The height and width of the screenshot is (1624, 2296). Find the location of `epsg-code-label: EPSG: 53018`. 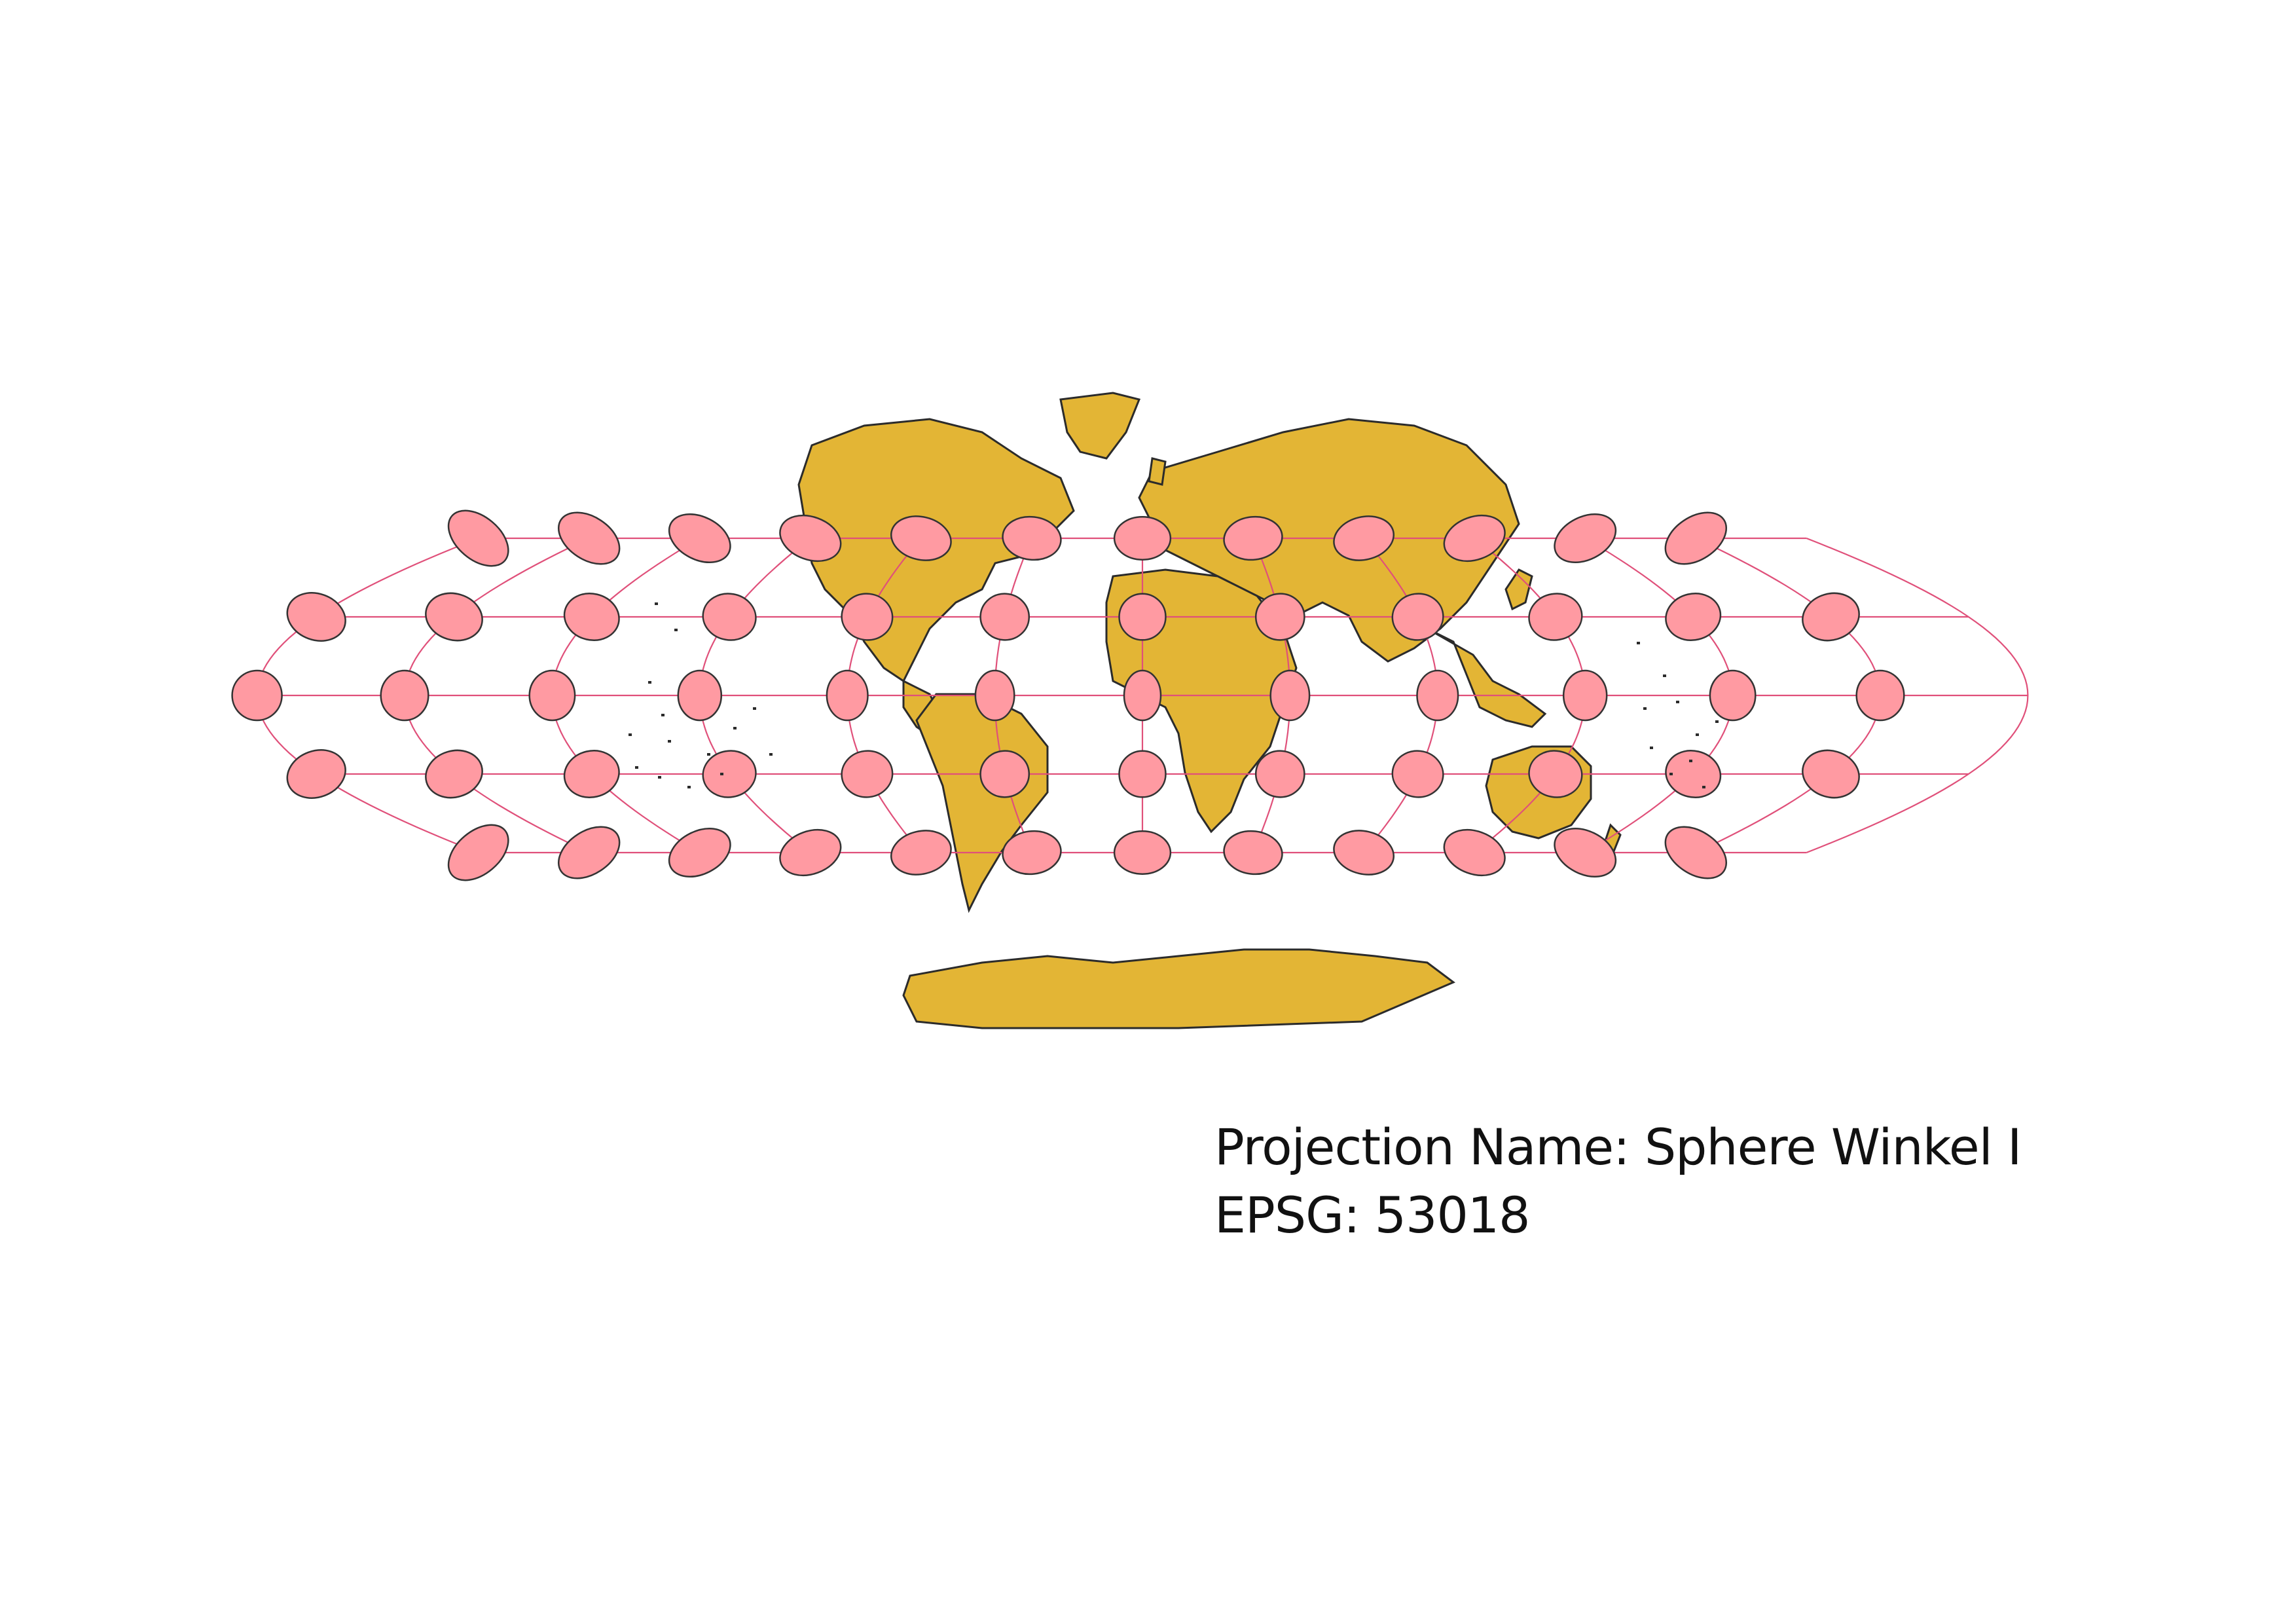

epsg-code-label: EPSG: 53018 is located at coordinates (1372, 1215).